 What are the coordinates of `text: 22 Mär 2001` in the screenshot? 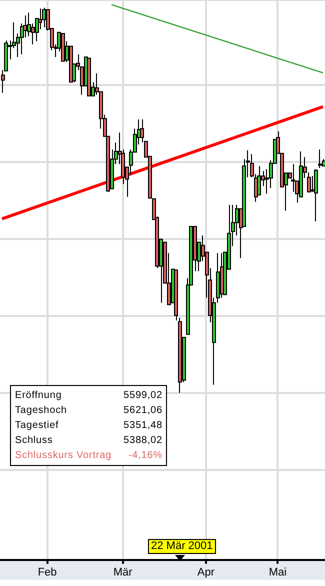 It's located at (182, 546).